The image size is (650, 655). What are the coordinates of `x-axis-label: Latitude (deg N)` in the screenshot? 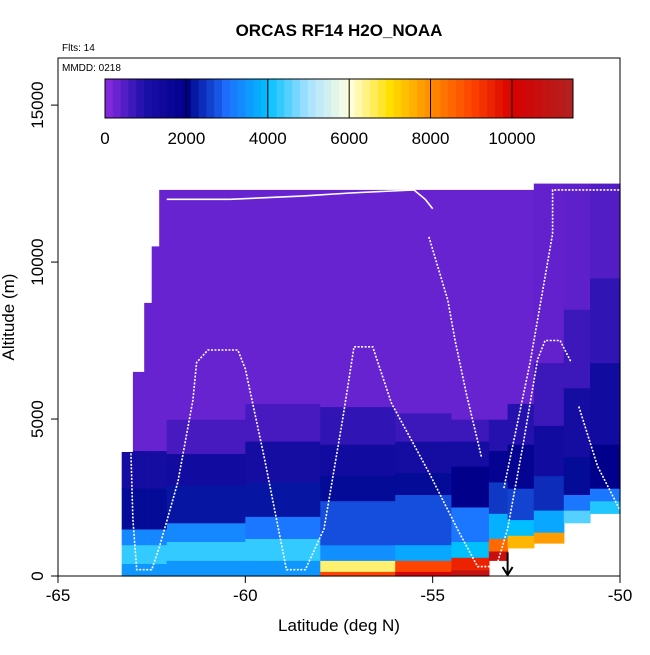 It's located at (339, 625).